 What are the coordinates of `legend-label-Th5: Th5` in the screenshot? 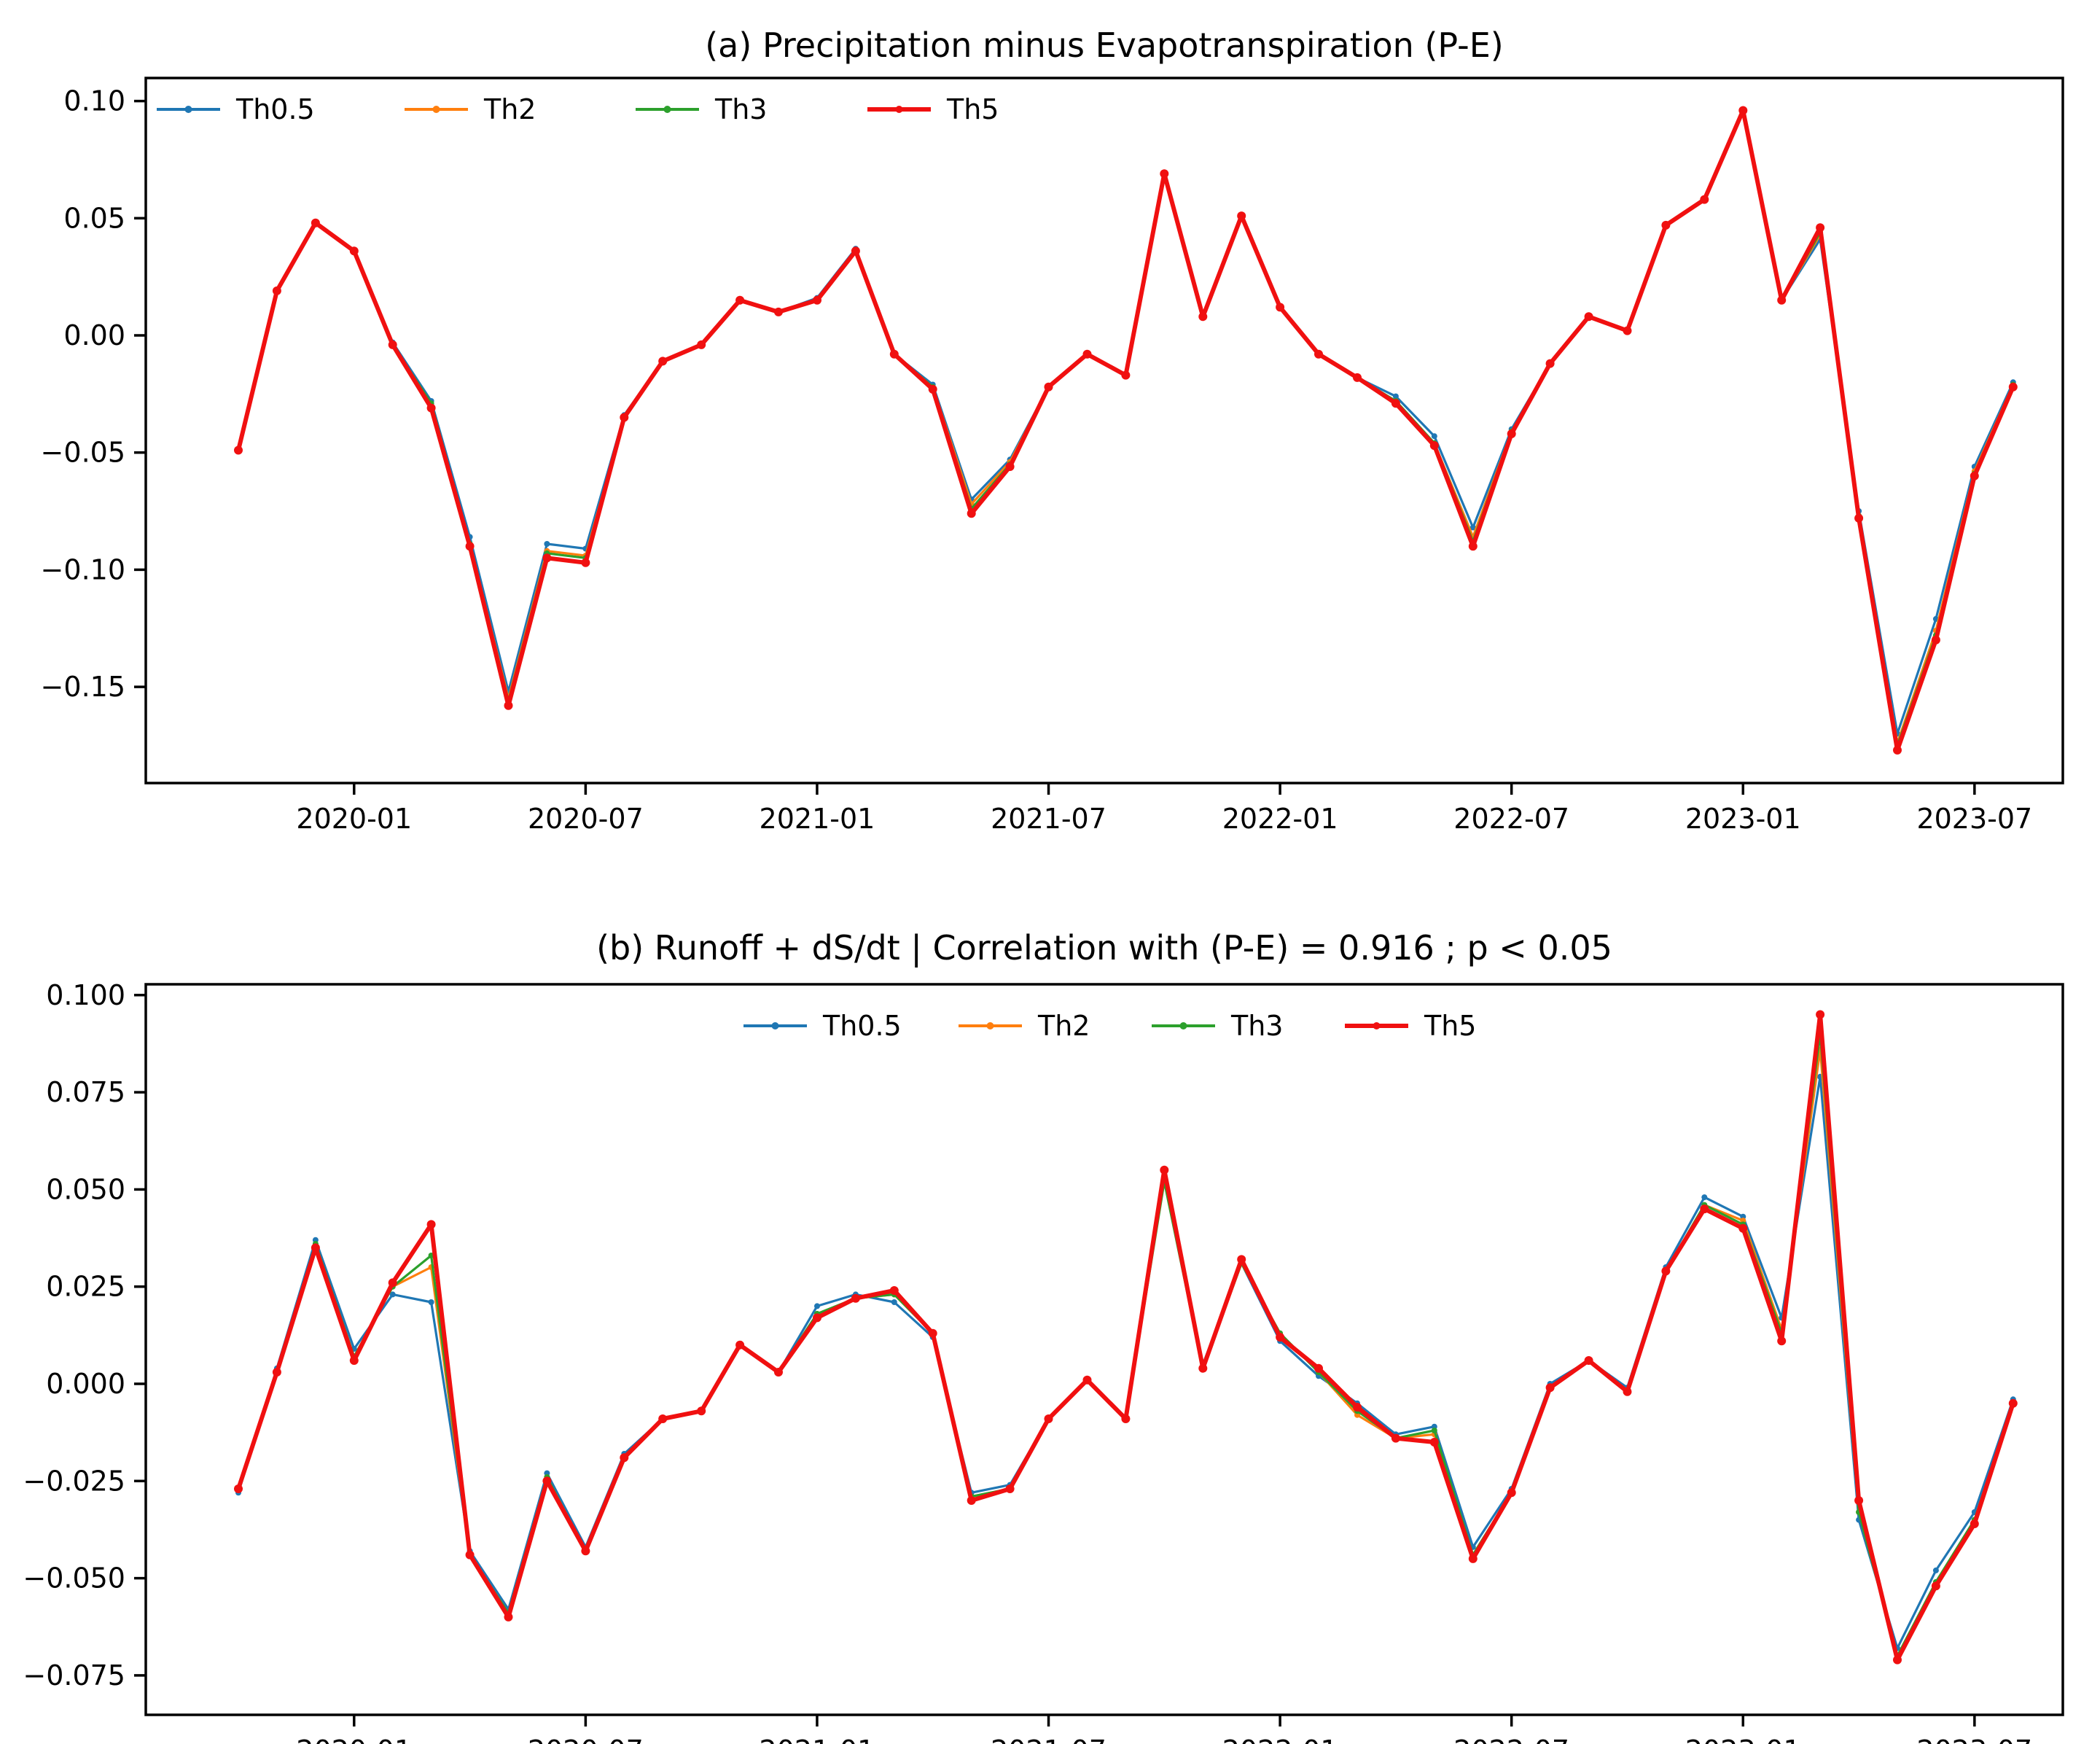 It's located at (972, 109).